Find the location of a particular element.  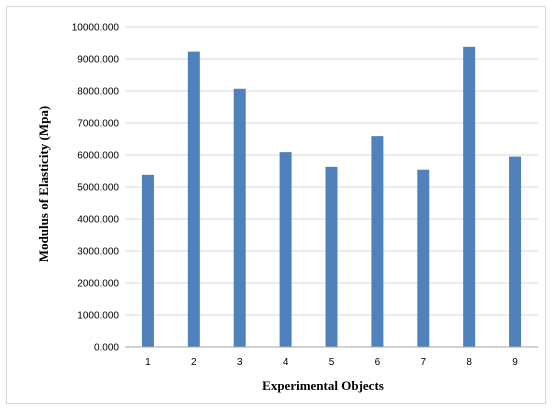

y-tick-label: 5000.000 is located at coordinates (98, 188).